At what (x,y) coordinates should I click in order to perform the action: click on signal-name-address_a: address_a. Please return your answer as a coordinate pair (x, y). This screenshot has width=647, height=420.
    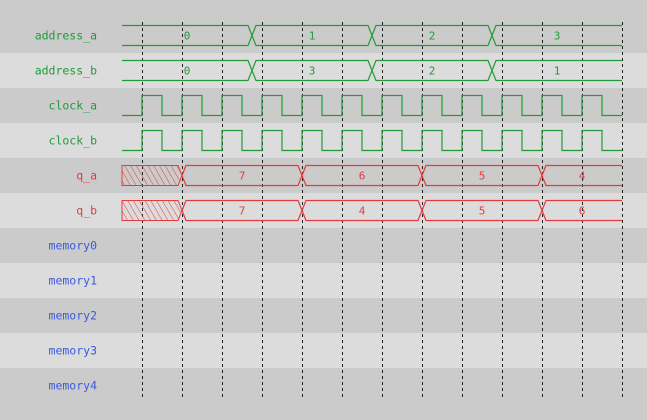
    Looking at the image, I should click on (66, 36).